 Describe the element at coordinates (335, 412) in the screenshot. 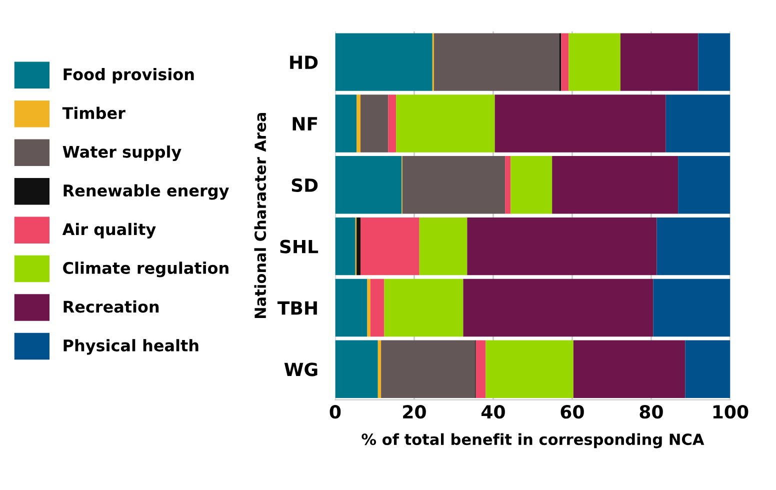

I see `x-tick-label: 0` at that location.